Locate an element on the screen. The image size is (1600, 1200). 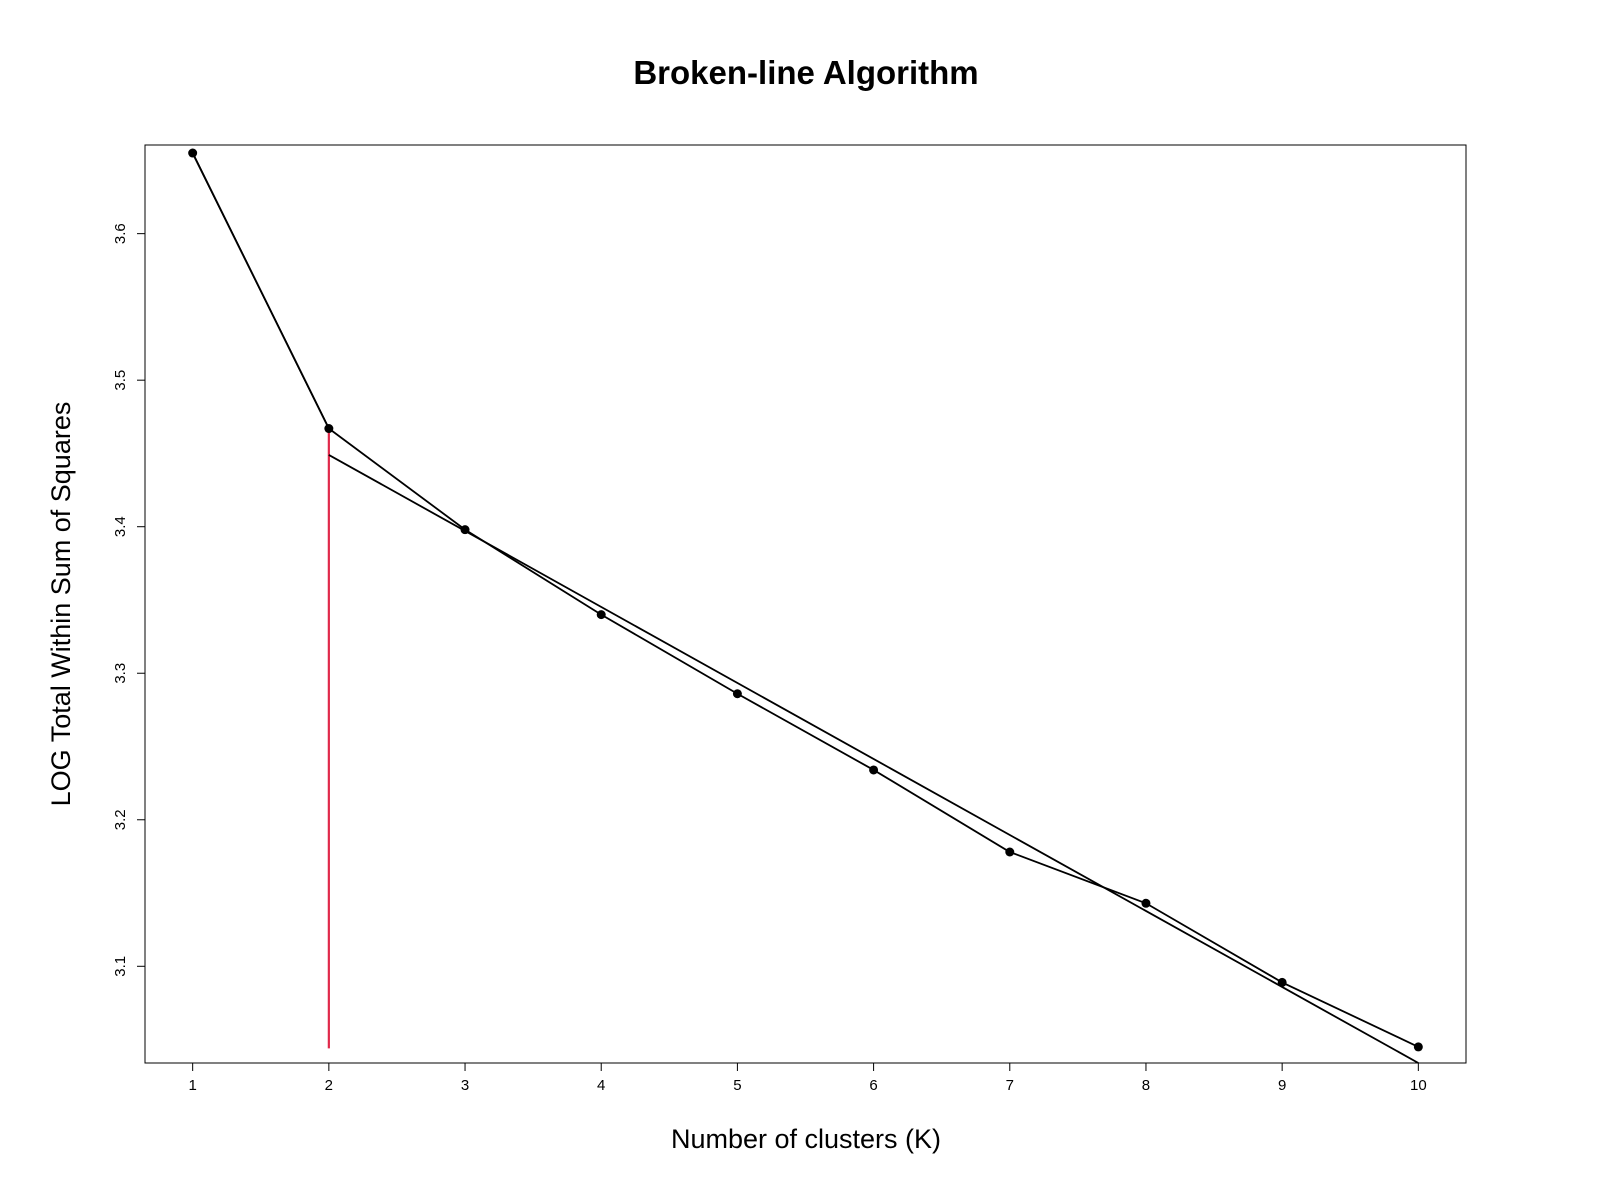
x-tick-label: 10 is located at coordinates (1418, 1085).